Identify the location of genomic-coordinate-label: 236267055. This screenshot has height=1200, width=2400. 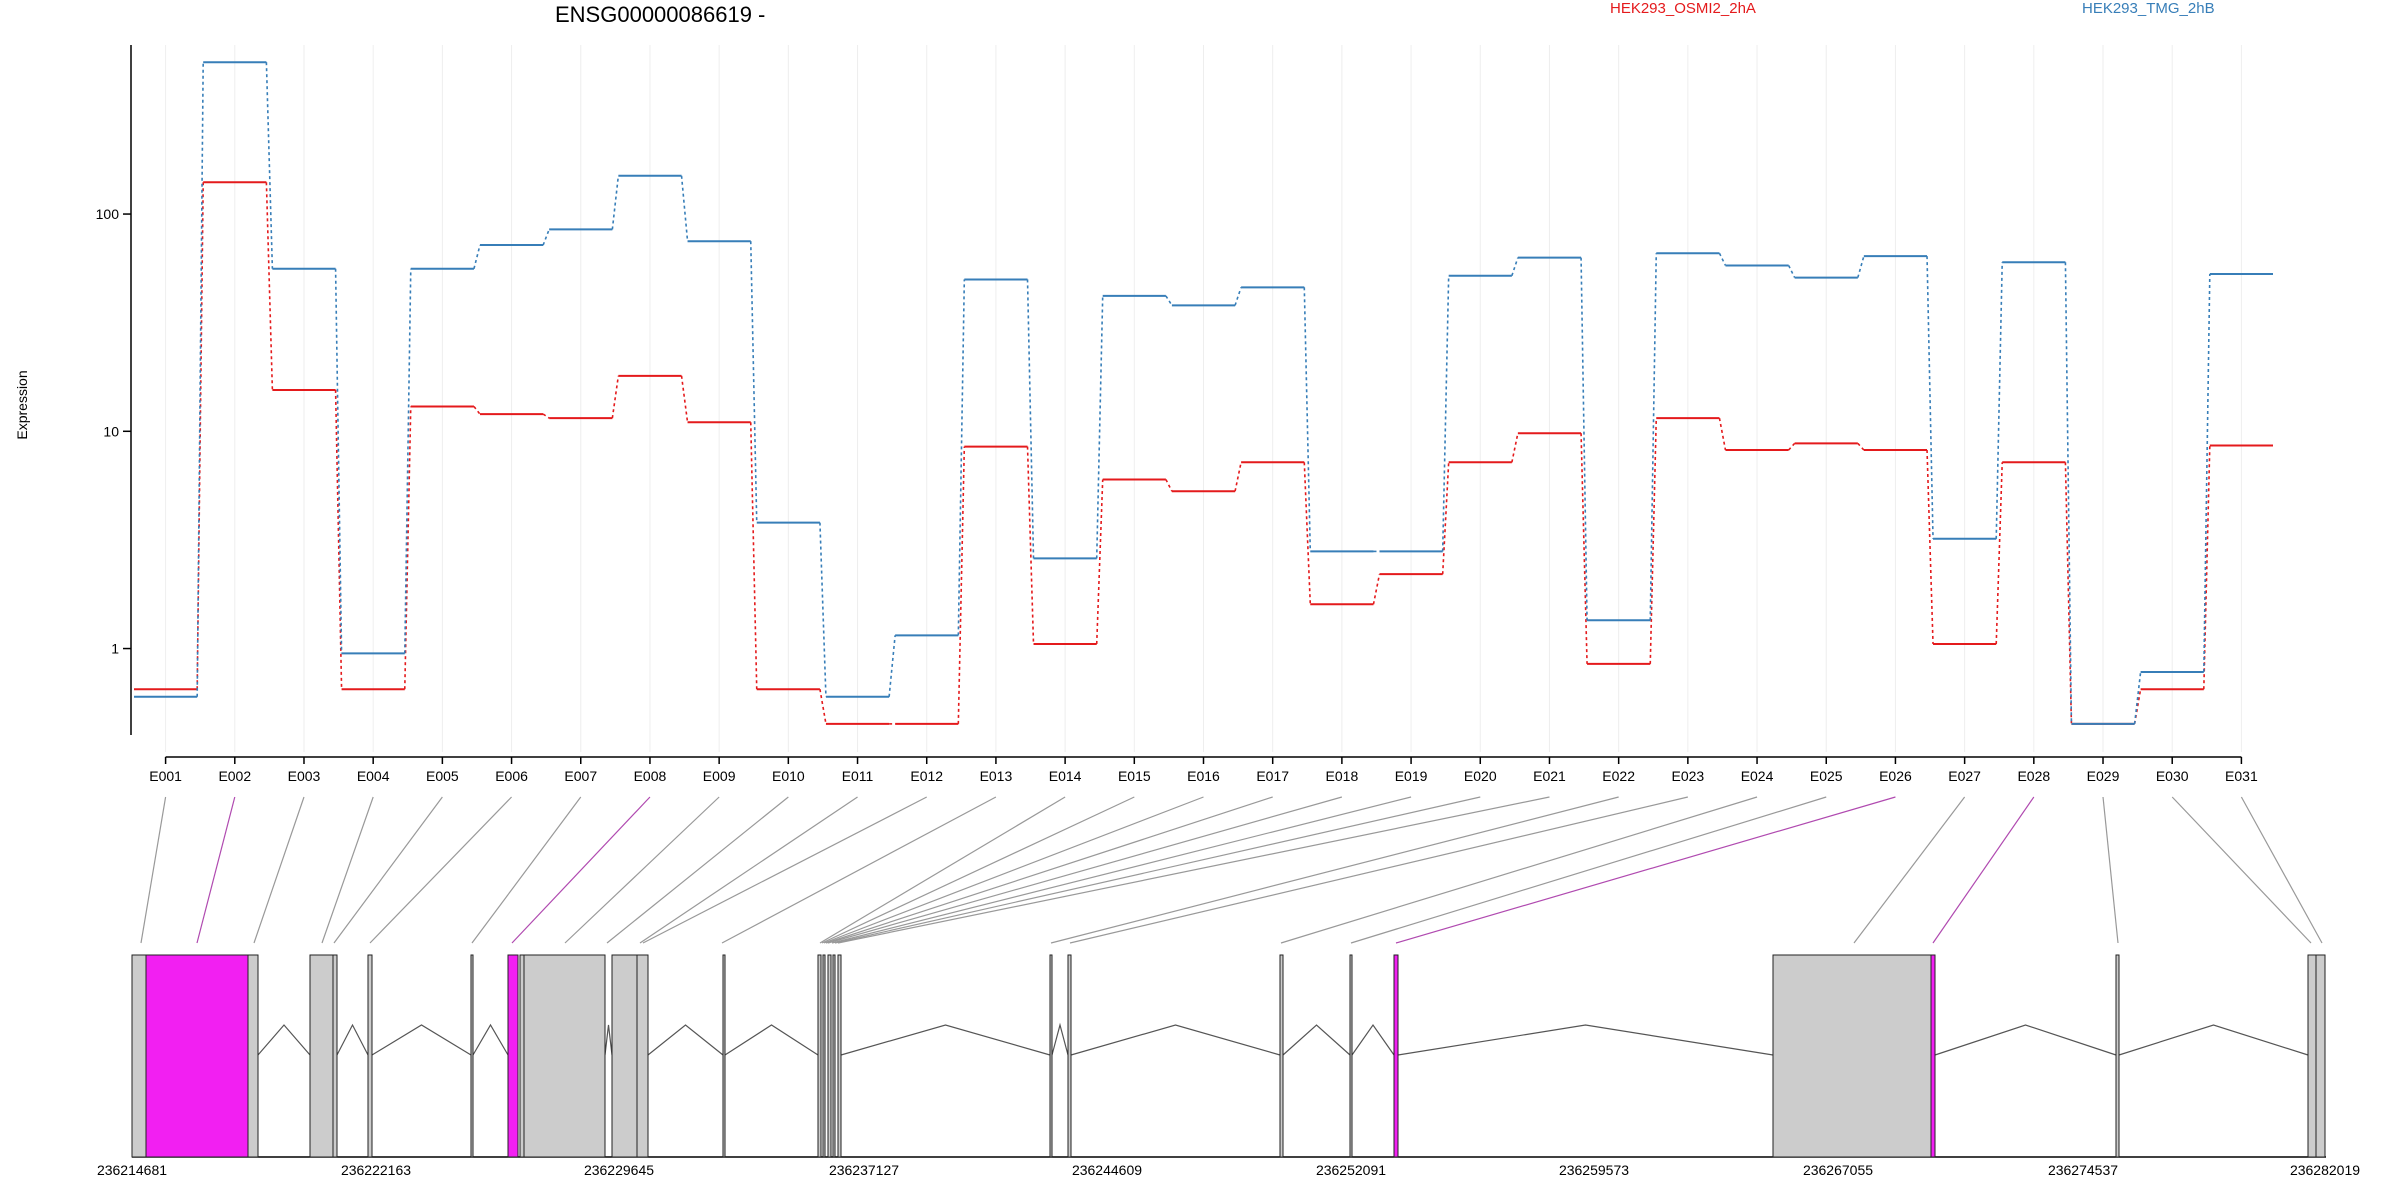
(1838, 1170).